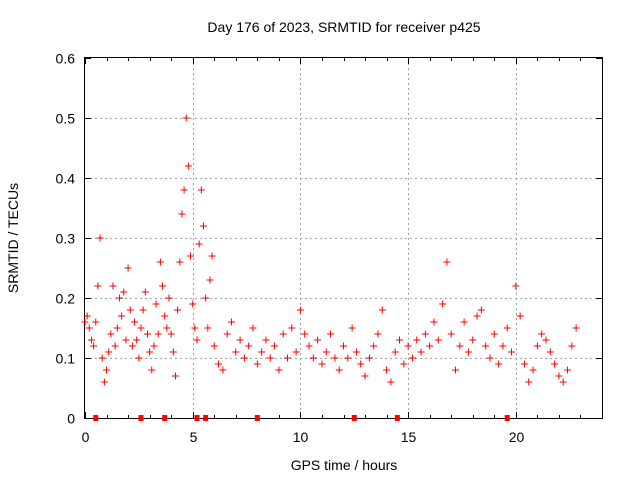 The image size is (640, 480). I want to click on y-tick-label: 0.6, so click(66, 59).